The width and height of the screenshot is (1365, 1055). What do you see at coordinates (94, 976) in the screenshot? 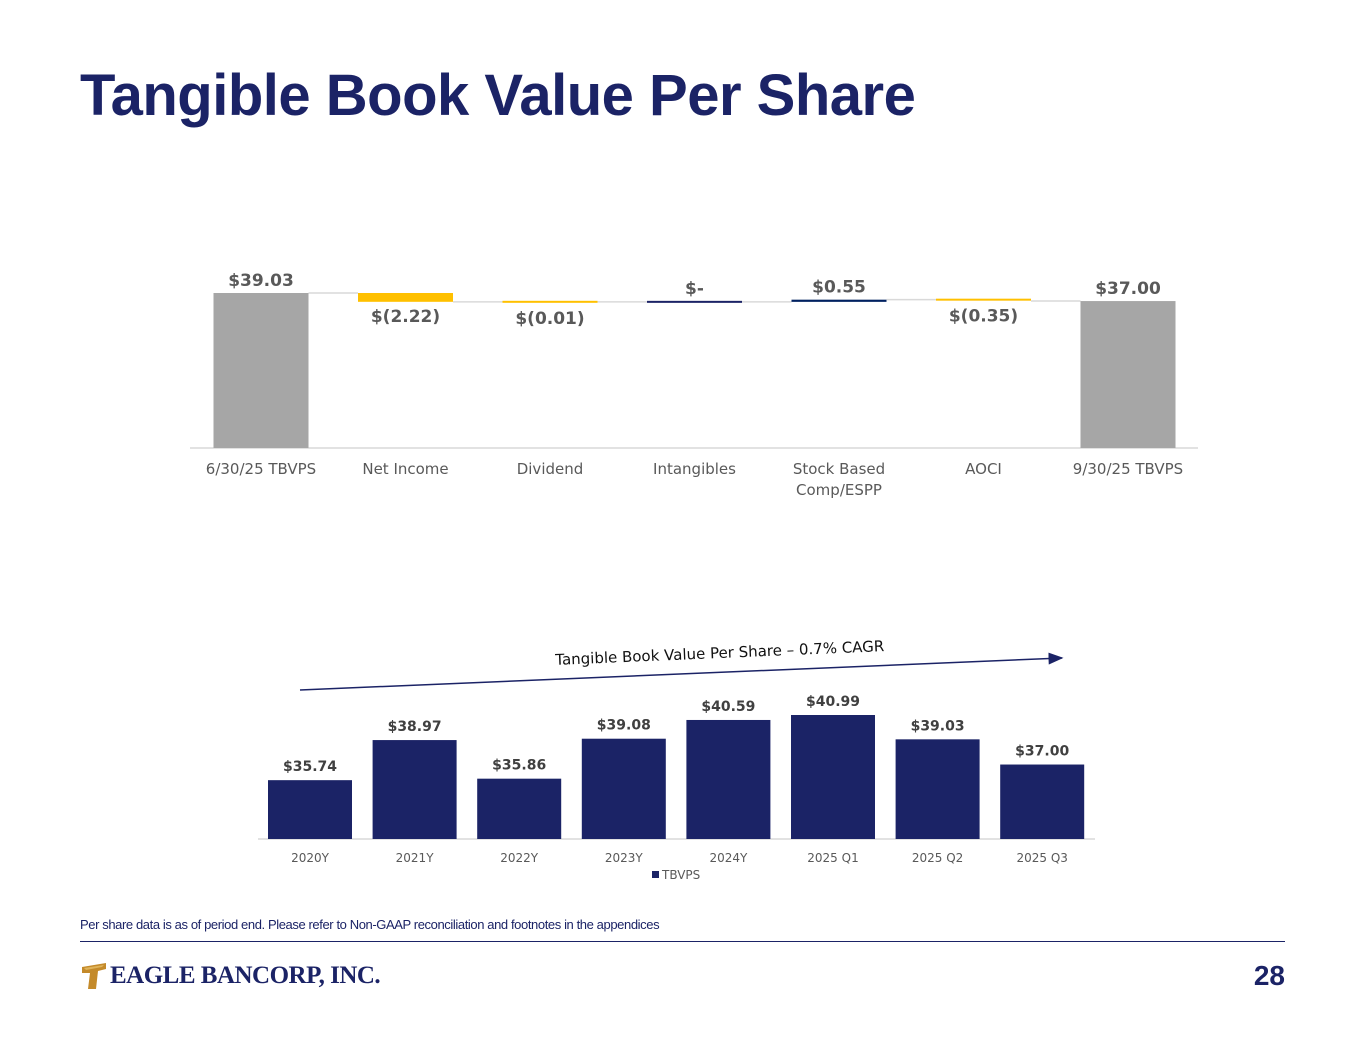
I see `eagle-logo-icon` at bounding box center [94, 976].